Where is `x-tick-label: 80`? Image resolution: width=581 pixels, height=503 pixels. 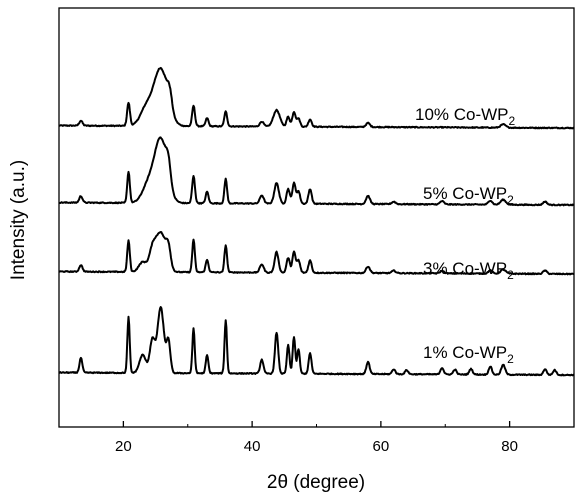 x-tick-label: 80 is located at coordinates (509, 446).